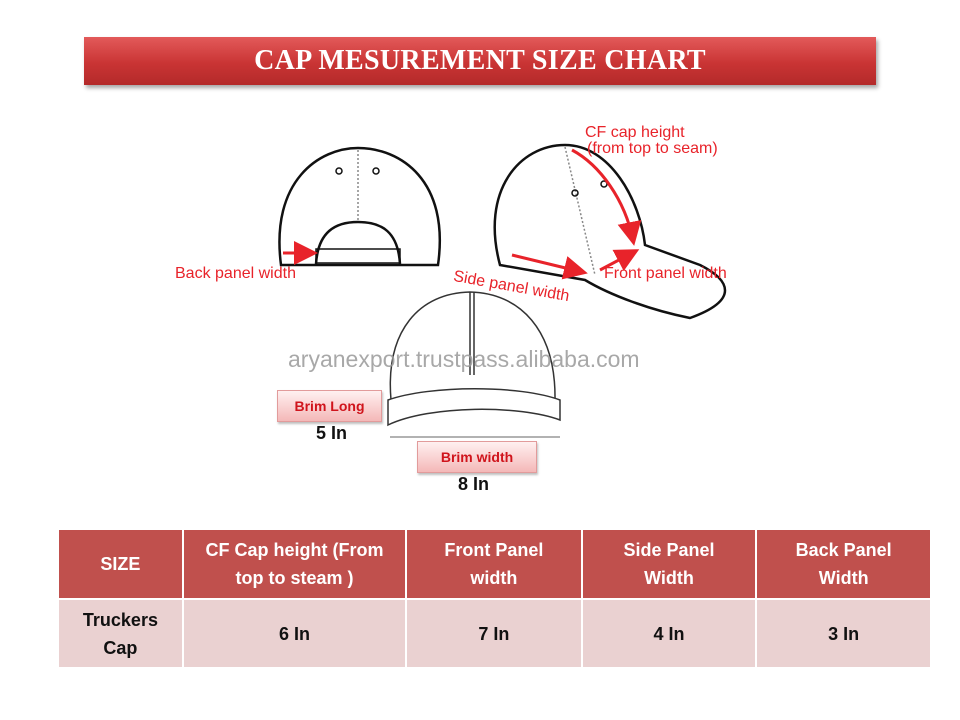 Image resolution: width=960 pixels, height=720 pixels. What do you see at coordinates (619, 260) in the screenshot?
I see `front-arrow` at bounding box center [619, 260].